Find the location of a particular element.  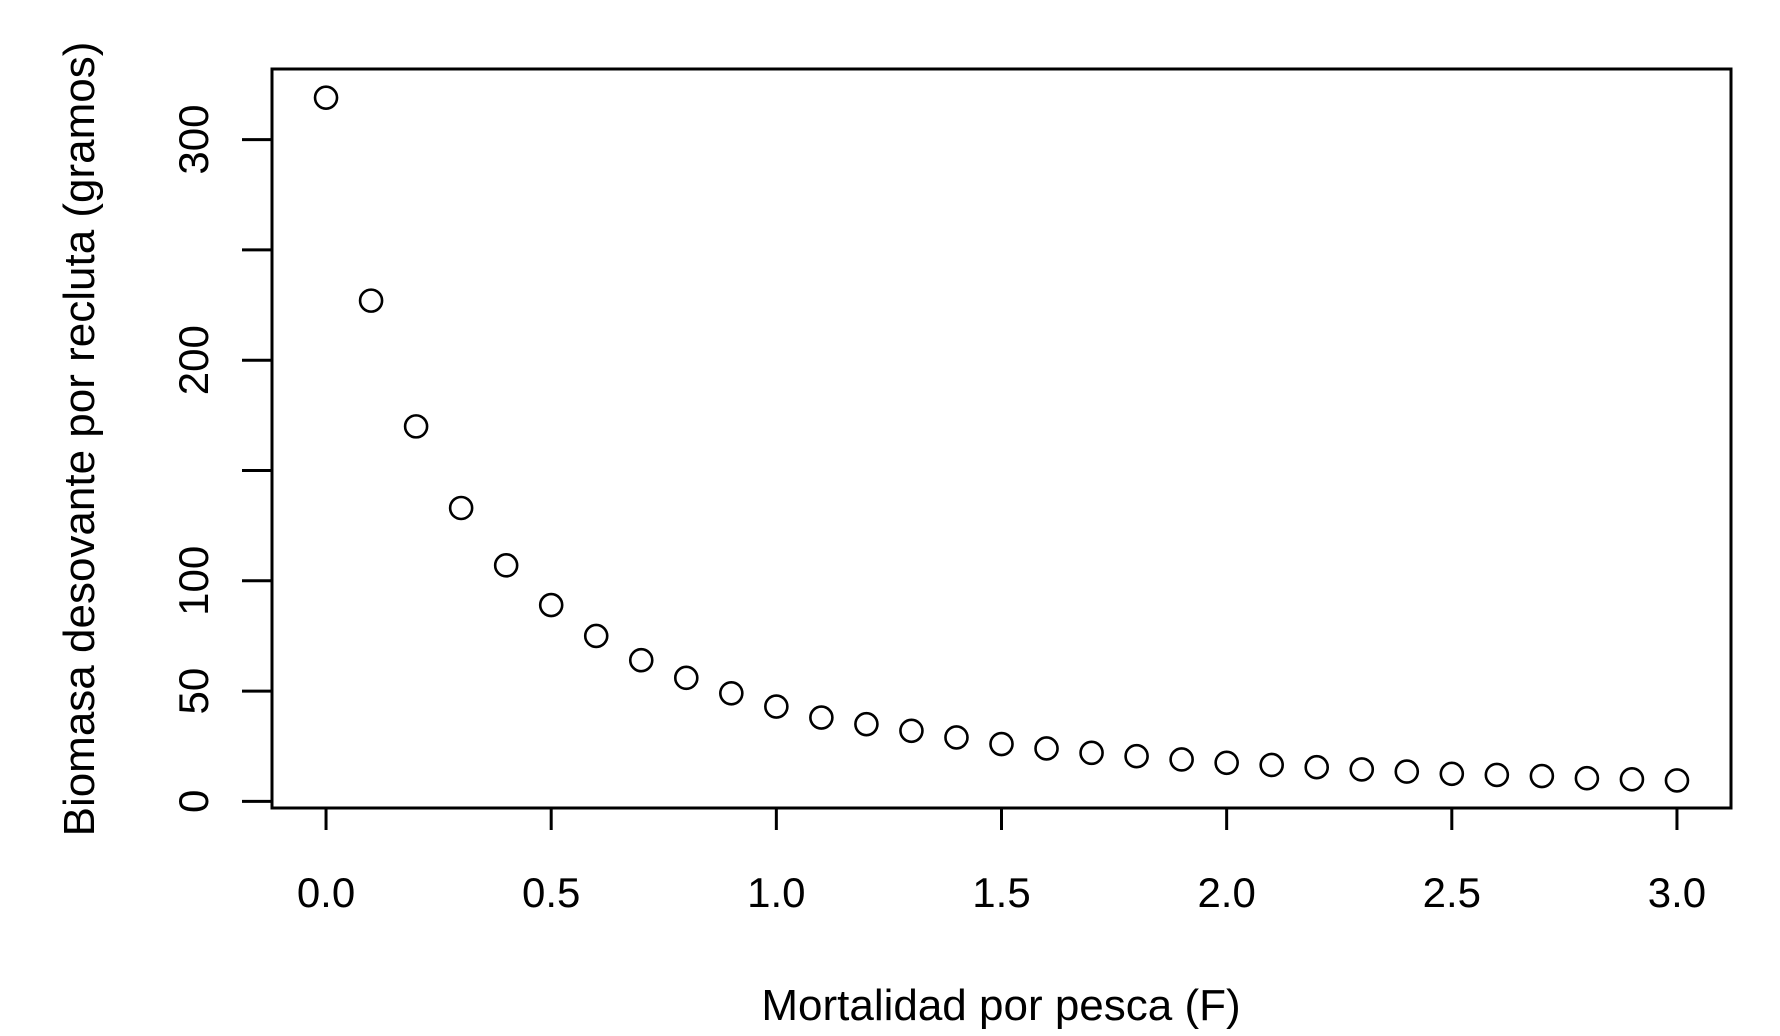

y-axis-title: Biomasa desovante por recluta (gramos) is located at coordinates (79, 439).